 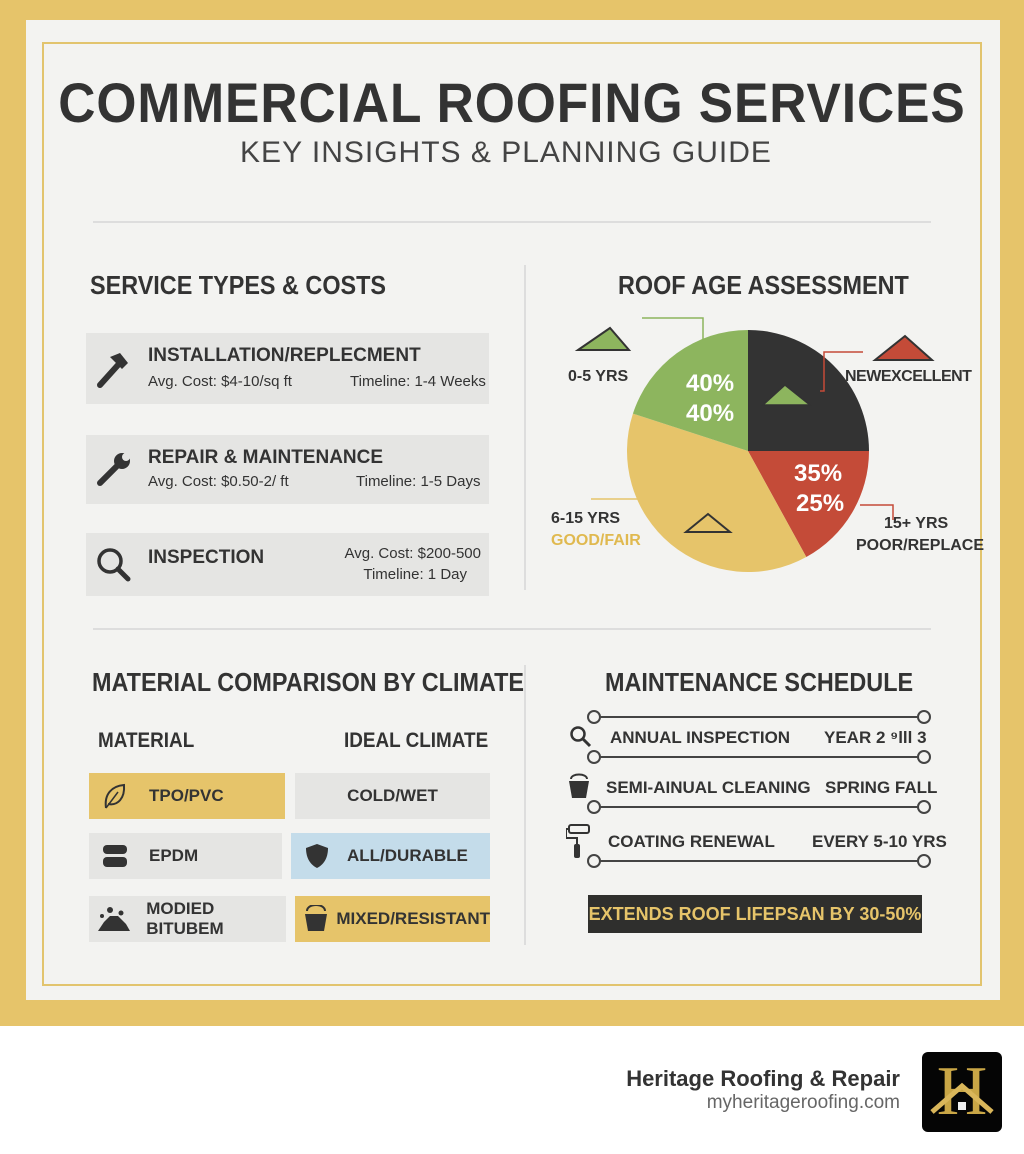 What do you see at coordinates (820, 503) in the screenshot?
I see `slice-label: 25%` at bounding box center [820, 503].